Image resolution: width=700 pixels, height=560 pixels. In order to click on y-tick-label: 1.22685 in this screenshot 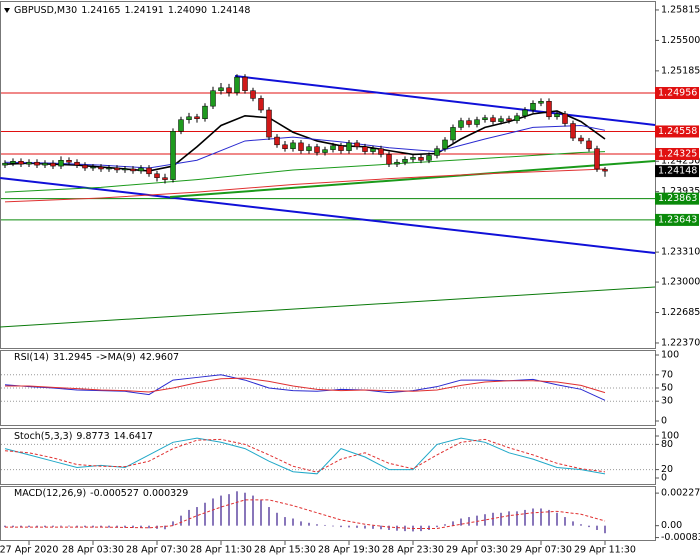, I will do `click(680, 312)`.